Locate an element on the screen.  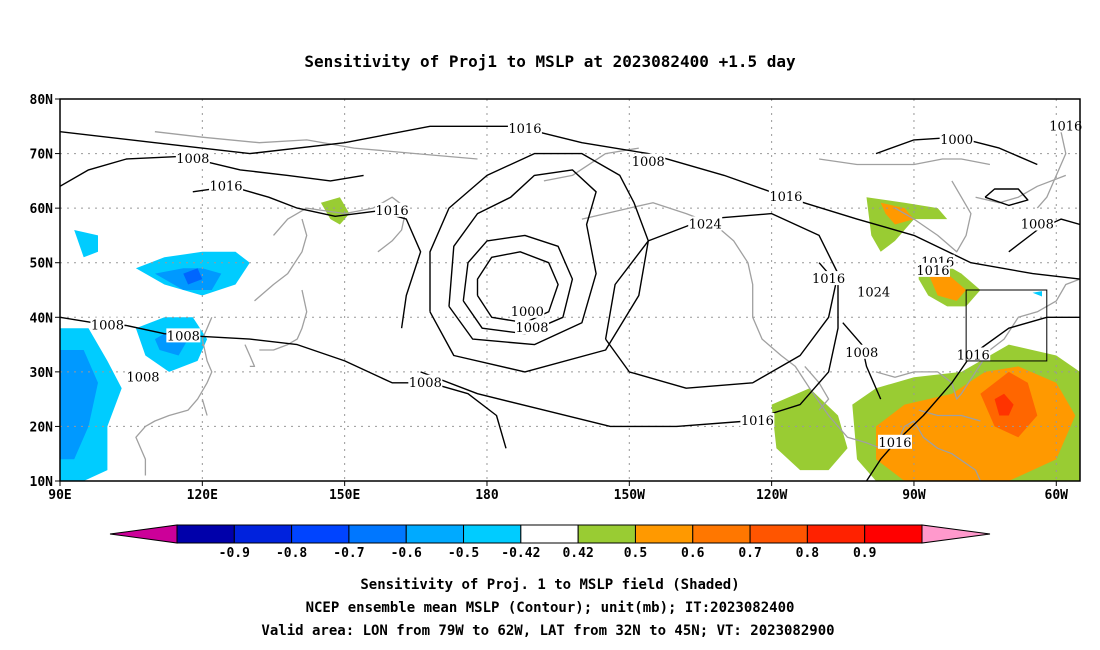
lon-tick-label: 150E is located at coordinates (344, 495).